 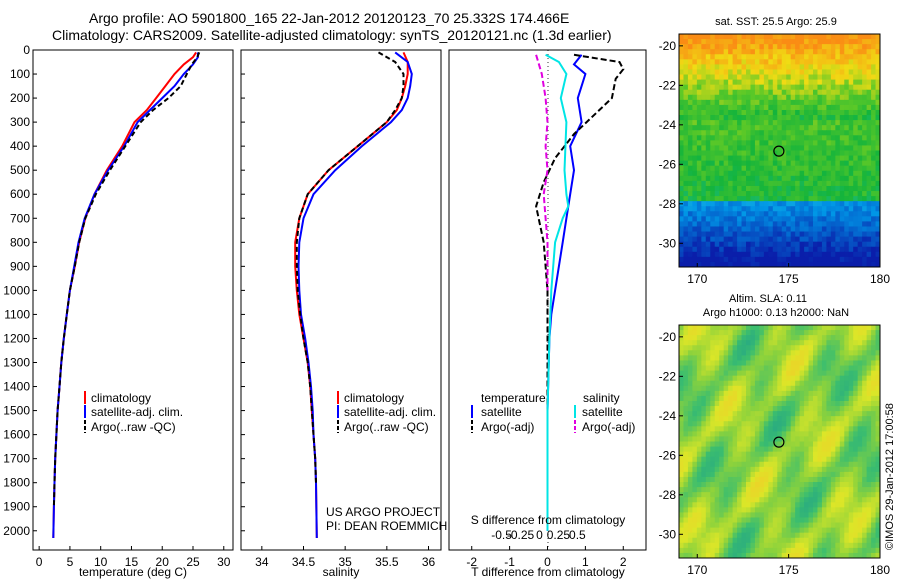 I want to click on legend-label-climatology: climatology, so click(x=121, y=398).